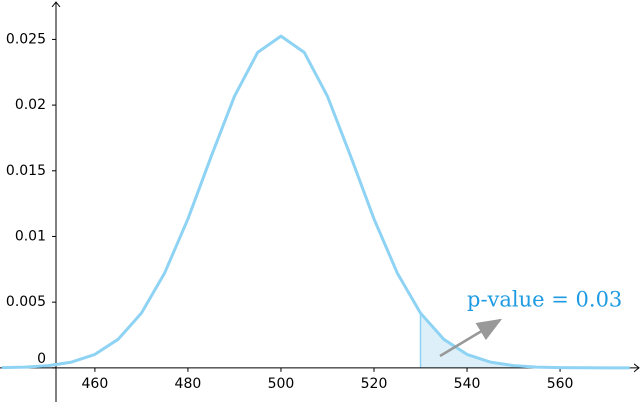 The height and width of the screenshot is (402, 641). What do you see at coordinates (30, 236) in the screenshot?
I see `y-tick-label: 0.01` at bounding box center [30, 236].